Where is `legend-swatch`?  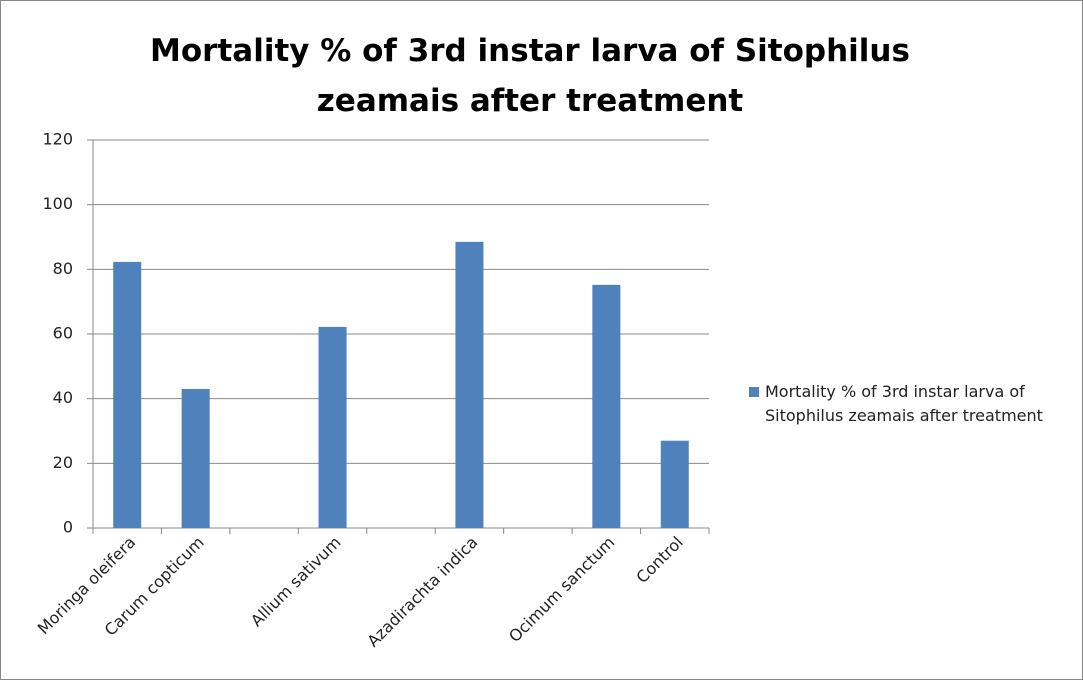
legend-swatch is located at coordinates (754, 392).